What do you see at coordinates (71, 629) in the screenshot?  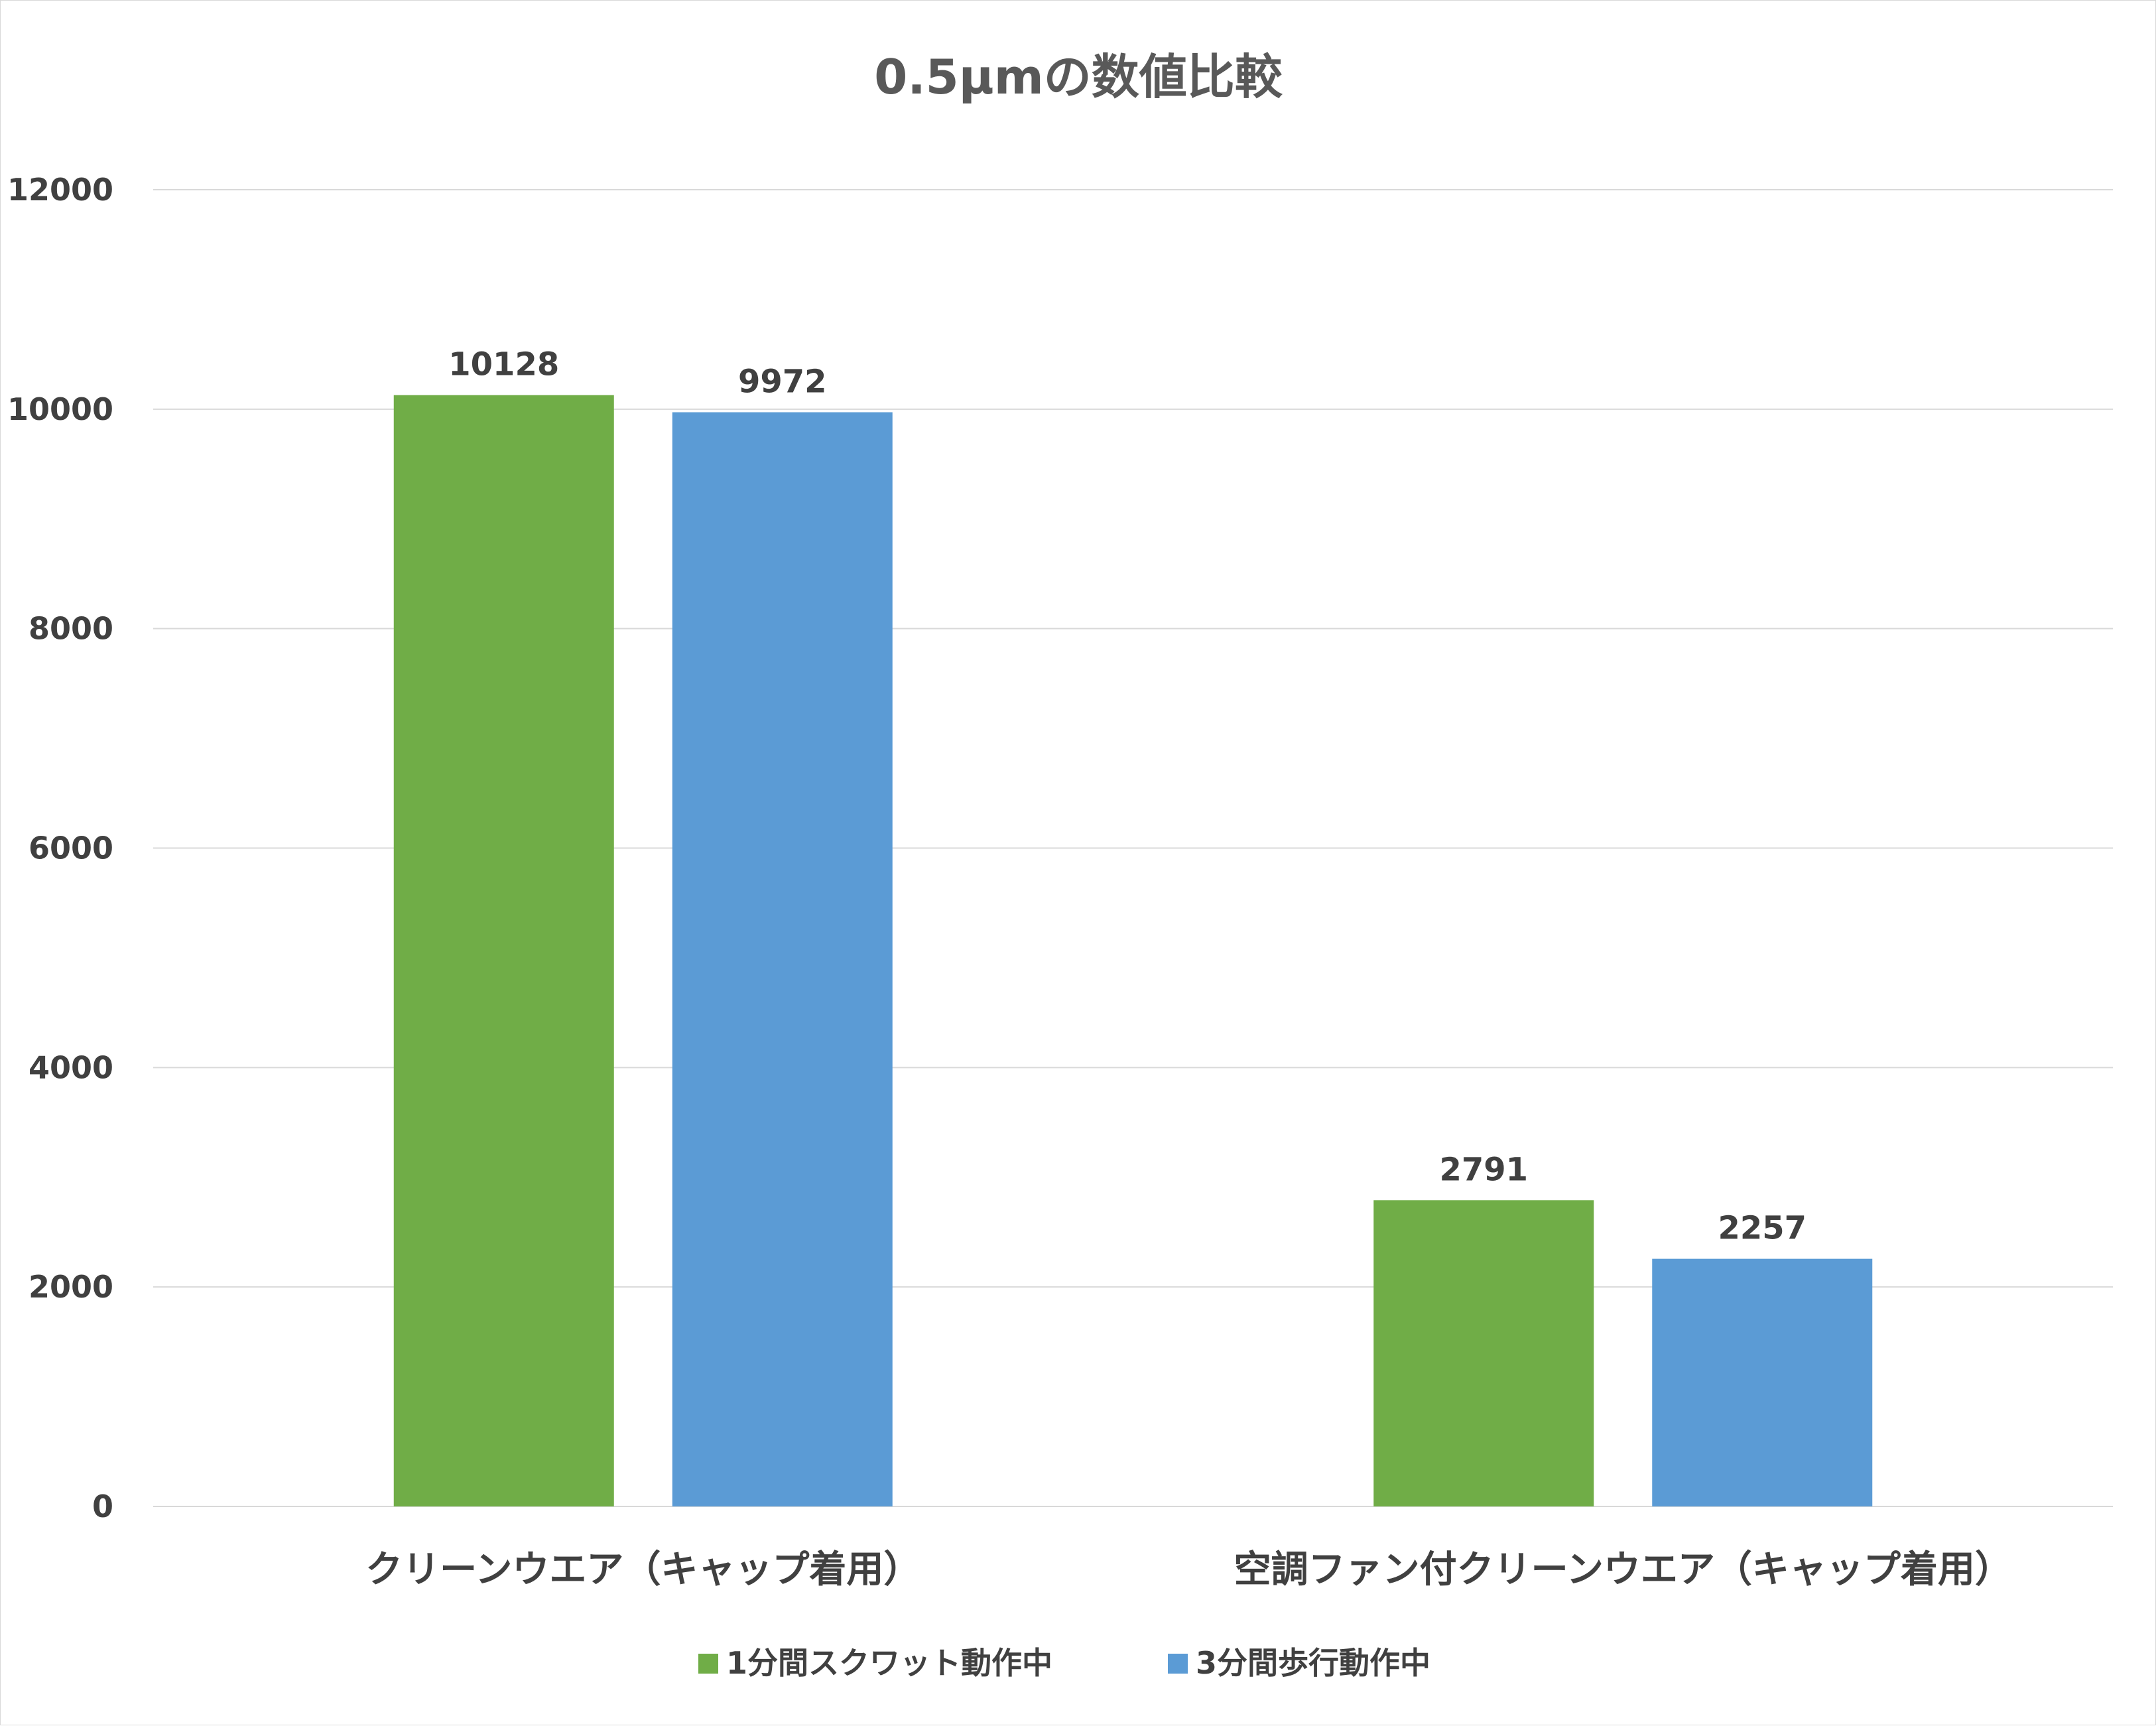 I see `y-tick-label: 8000` at bounding box center [71, 629].